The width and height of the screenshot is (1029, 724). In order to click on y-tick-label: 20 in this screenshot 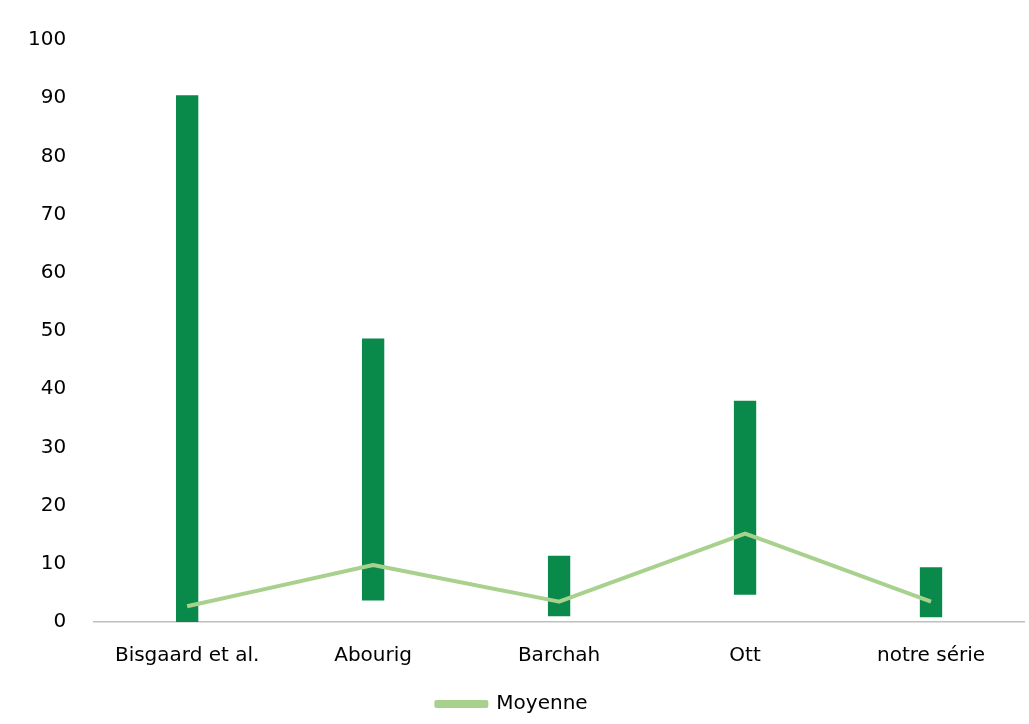, I will do `click(53, 503)`.